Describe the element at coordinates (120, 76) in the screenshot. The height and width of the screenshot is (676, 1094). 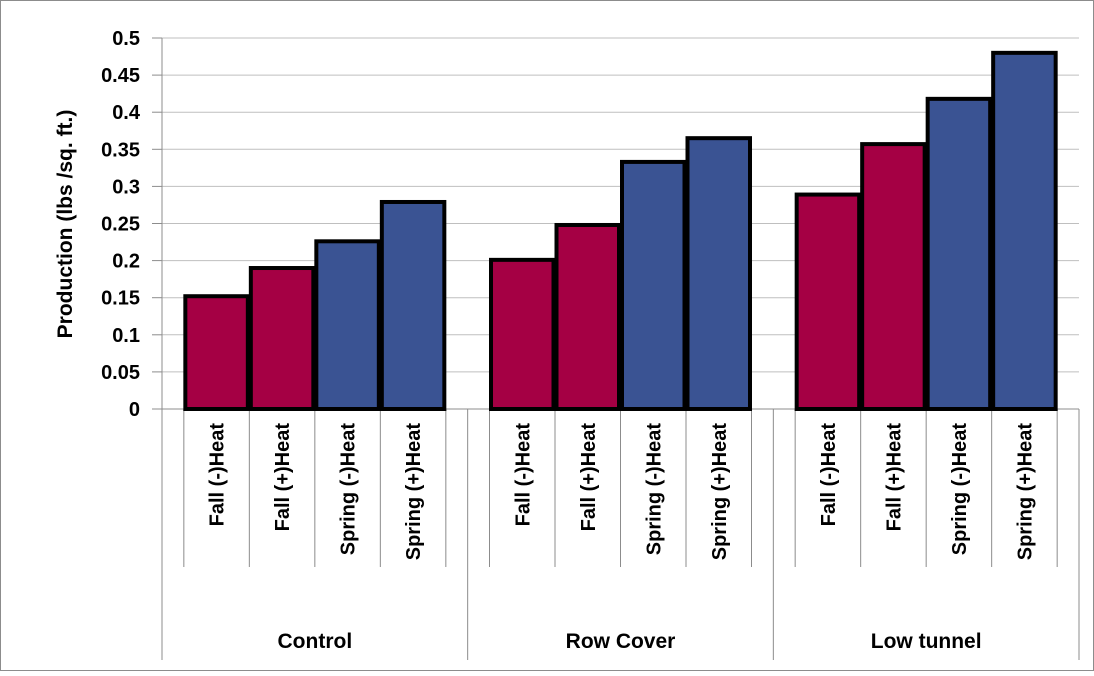
I see `y-tick-label: 0.45` at that location.